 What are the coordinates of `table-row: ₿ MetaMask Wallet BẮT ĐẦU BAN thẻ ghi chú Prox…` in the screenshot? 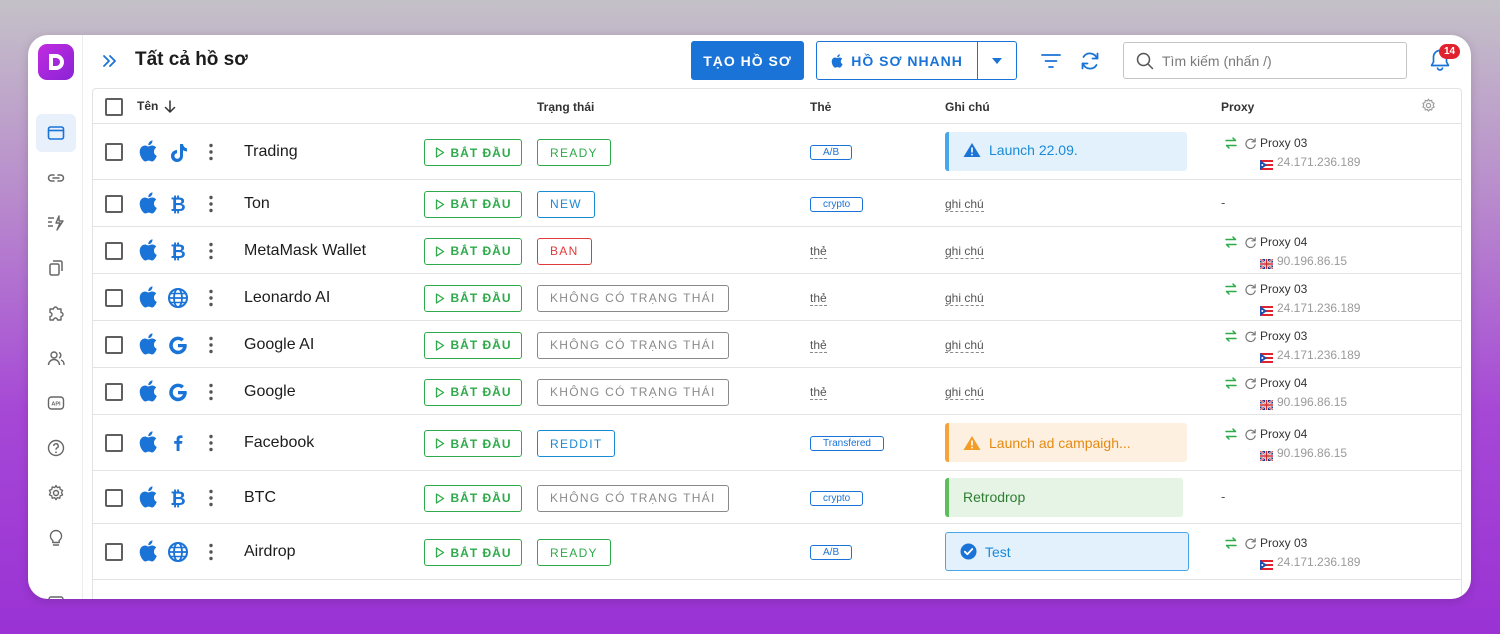 It's located at (777, 250).